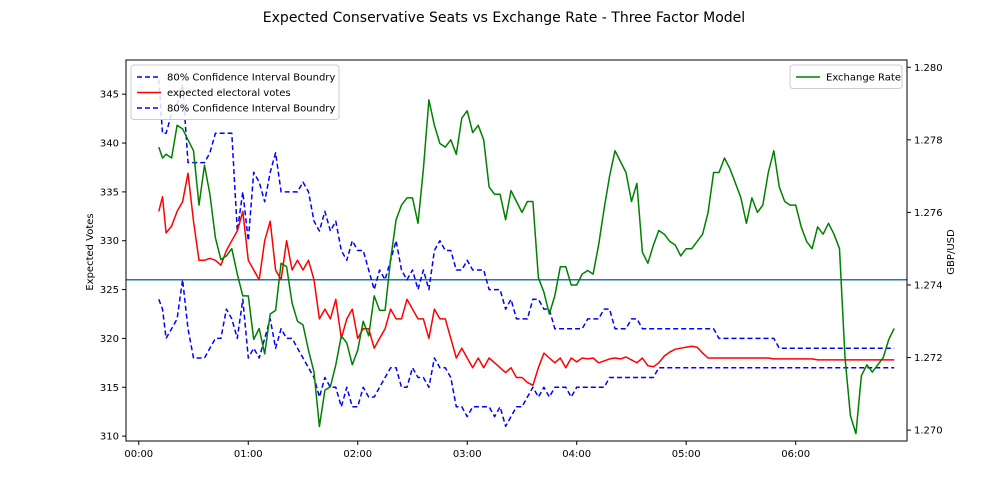 Image resolution: width=1008 pixels, height=504 pixels. I want to click on legend-right-box, so click(846, 76).